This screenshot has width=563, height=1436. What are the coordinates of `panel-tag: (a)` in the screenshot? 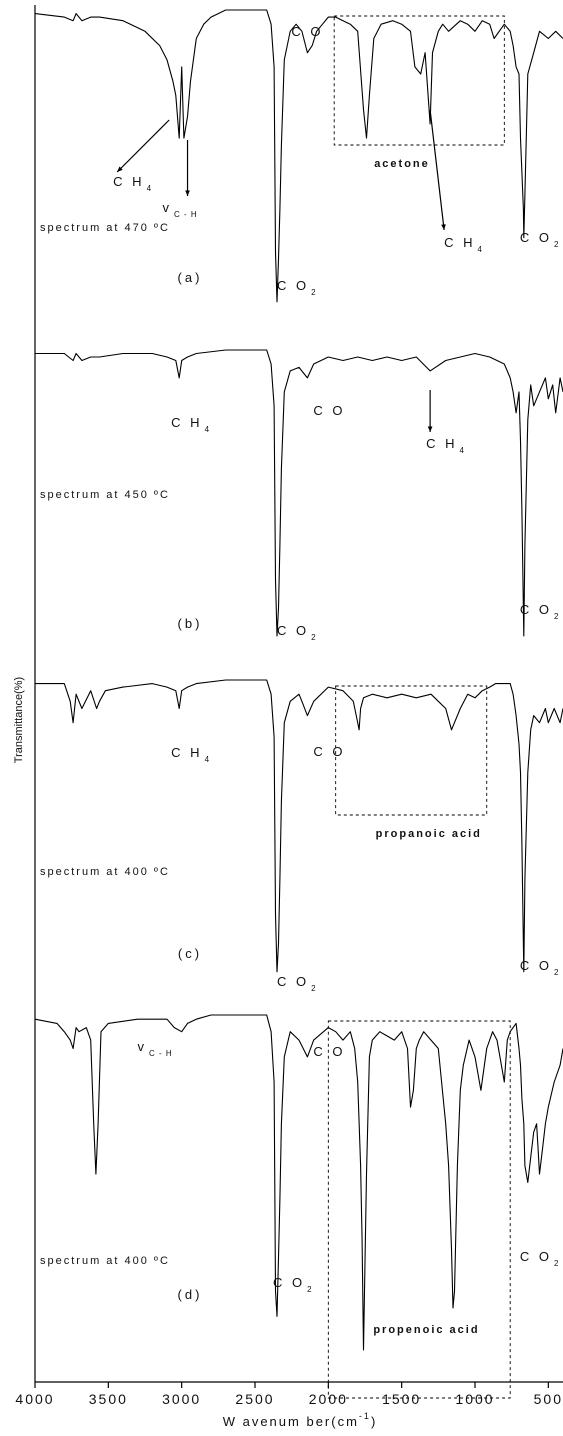 It's located at (190, 277).